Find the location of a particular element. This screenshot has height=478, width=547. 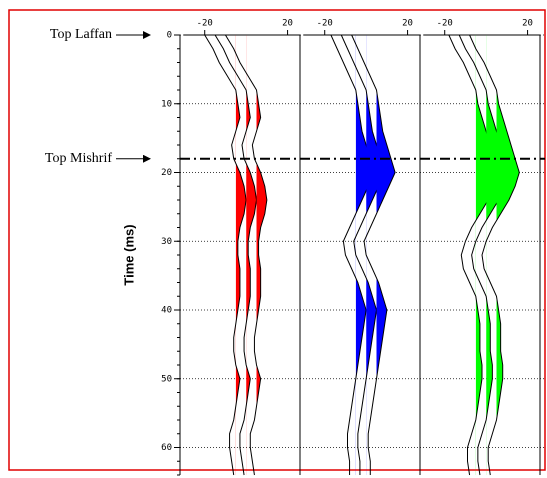

y-tick-label: 30 is located at coordinates (166, 242).